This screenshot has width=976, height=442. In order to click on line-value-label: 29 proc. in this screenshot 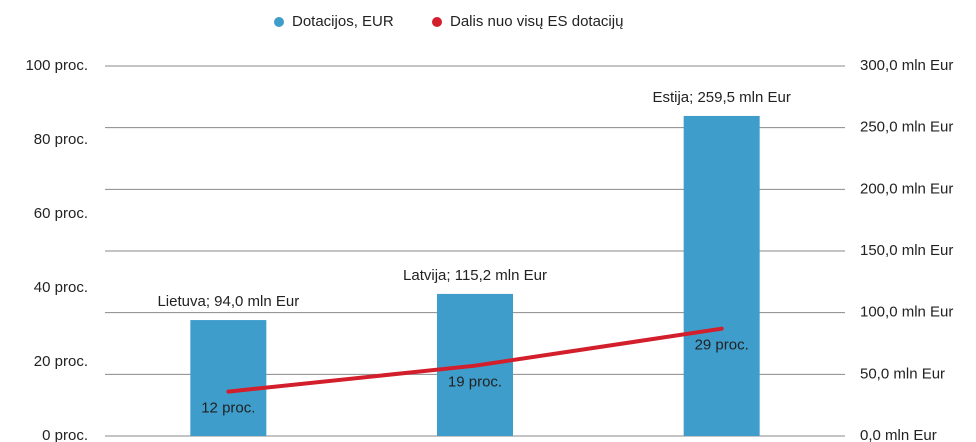, I will do `click(722, 345)`.